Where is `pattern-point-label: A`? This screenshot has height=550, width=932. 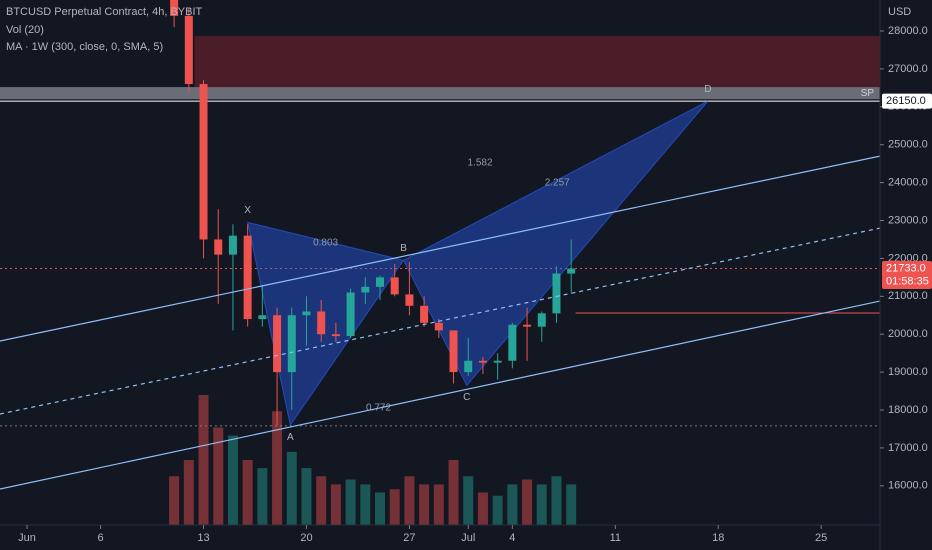 pattern-point-label: A is located at coordinates (290, 437).